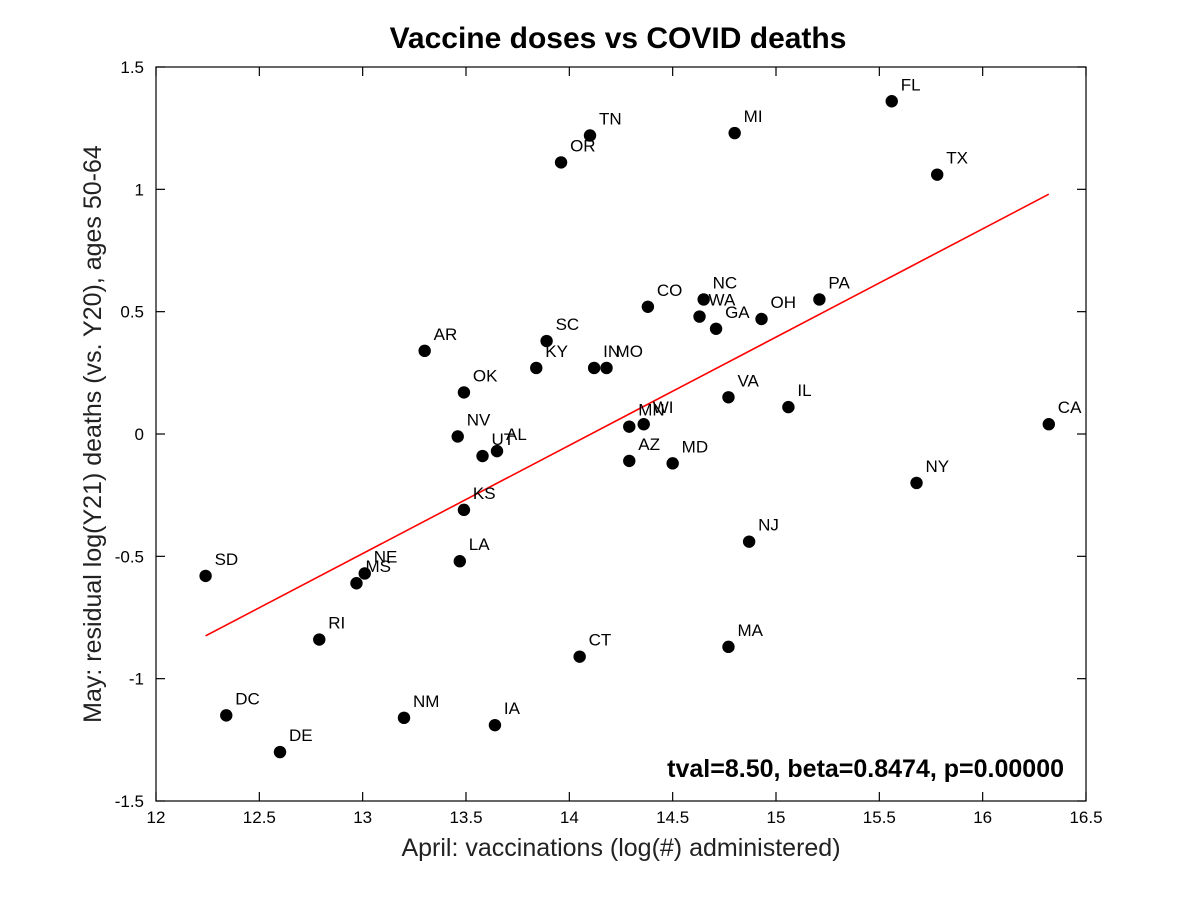 The height and width of the screenshot is (900, 1200). What do you see at coordinates (703, 299) in the screenshot?
I see `data-point-nc` at bounding box center [703, 299].